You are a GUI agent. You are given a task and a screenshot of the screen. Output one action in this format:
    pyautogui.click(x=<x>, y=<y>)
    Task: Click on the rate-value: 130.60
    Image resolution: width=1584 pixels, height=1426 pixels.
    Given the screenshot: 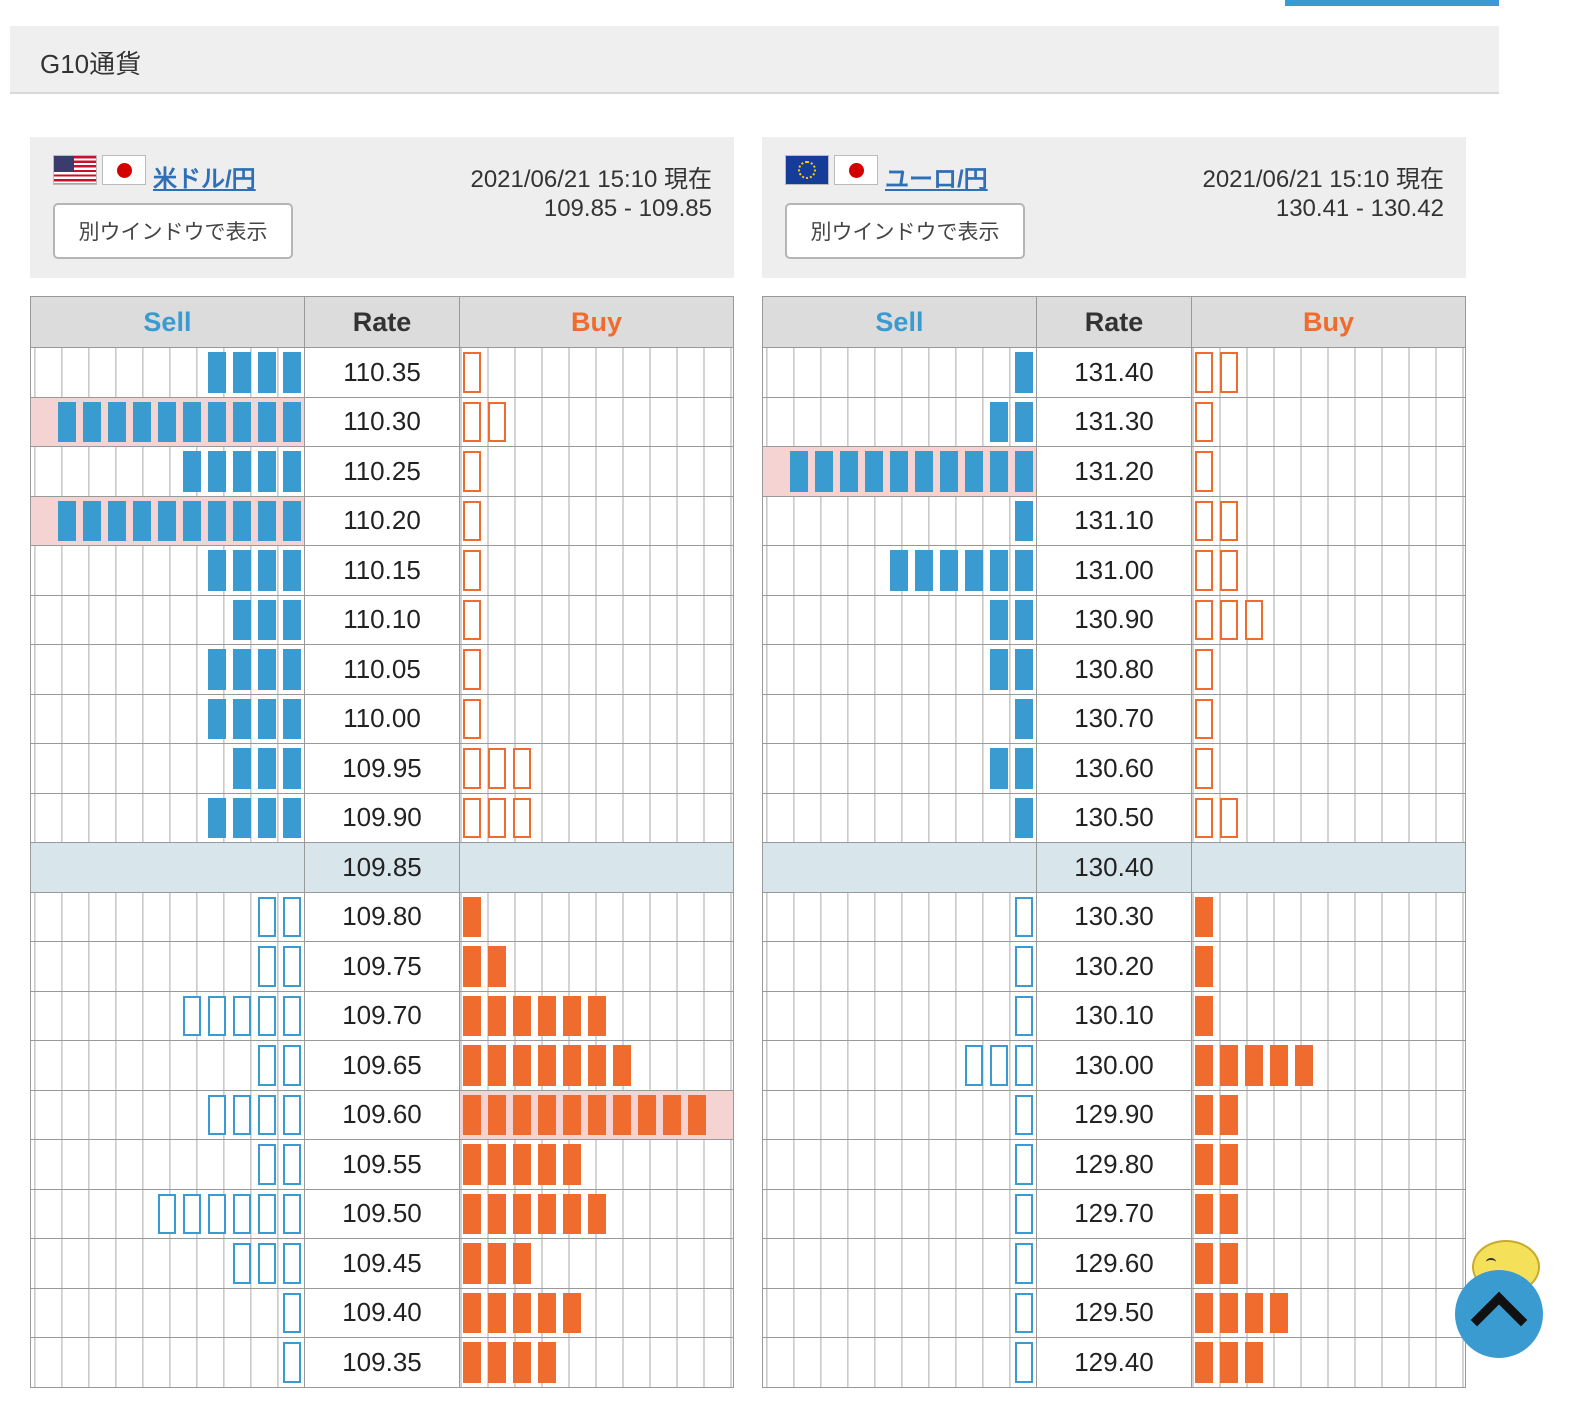 What is the action you would take?
    pyautogui.click(x=1114, y=768)
    